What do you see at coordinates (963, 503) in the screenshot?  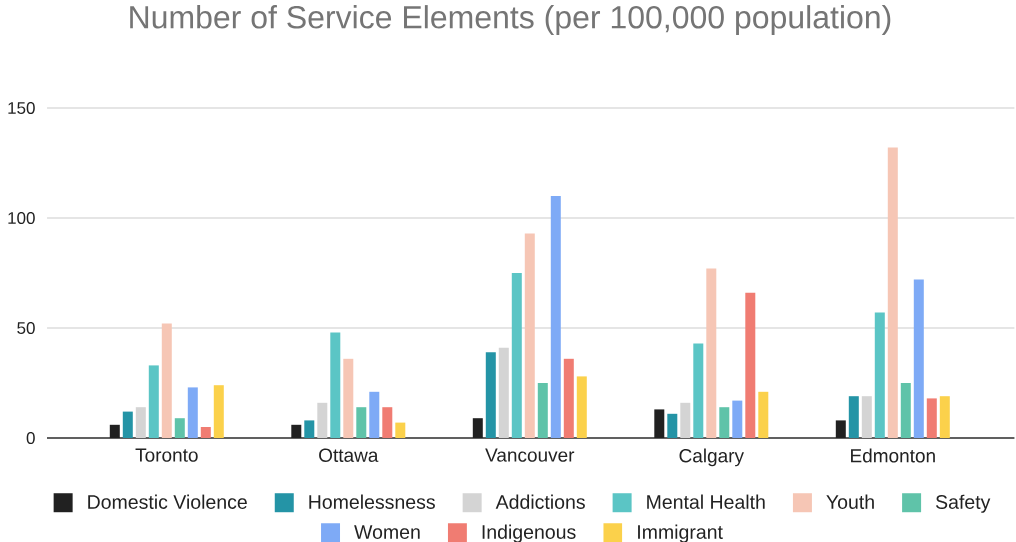 I see `legend-label: Safety` at bounding box center [963, 503].